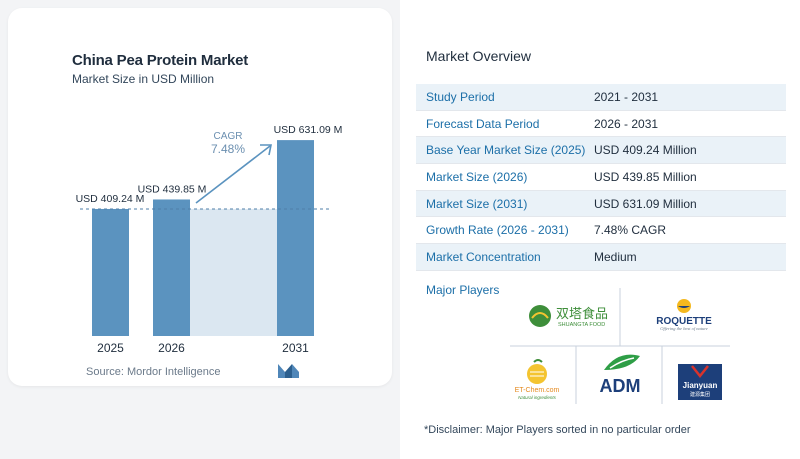 This screenshot has width=800, height=459. Describe the element at coordinates (645, 176) in the screenshot. I see `overview-row-value: USD 439.85 Million` at that location.